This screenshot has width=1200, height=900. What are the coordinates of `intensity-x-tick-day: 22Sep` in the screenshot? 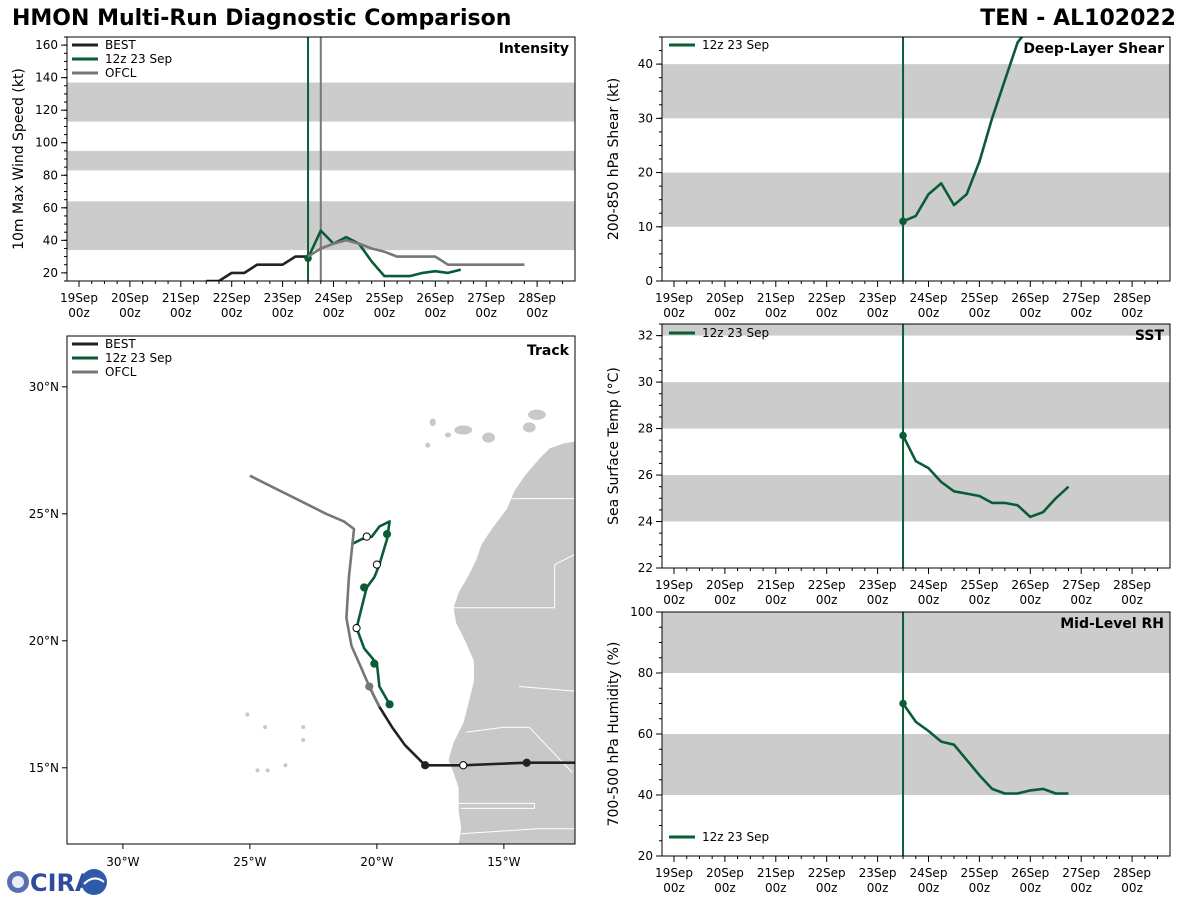 It's located at (232, 298).